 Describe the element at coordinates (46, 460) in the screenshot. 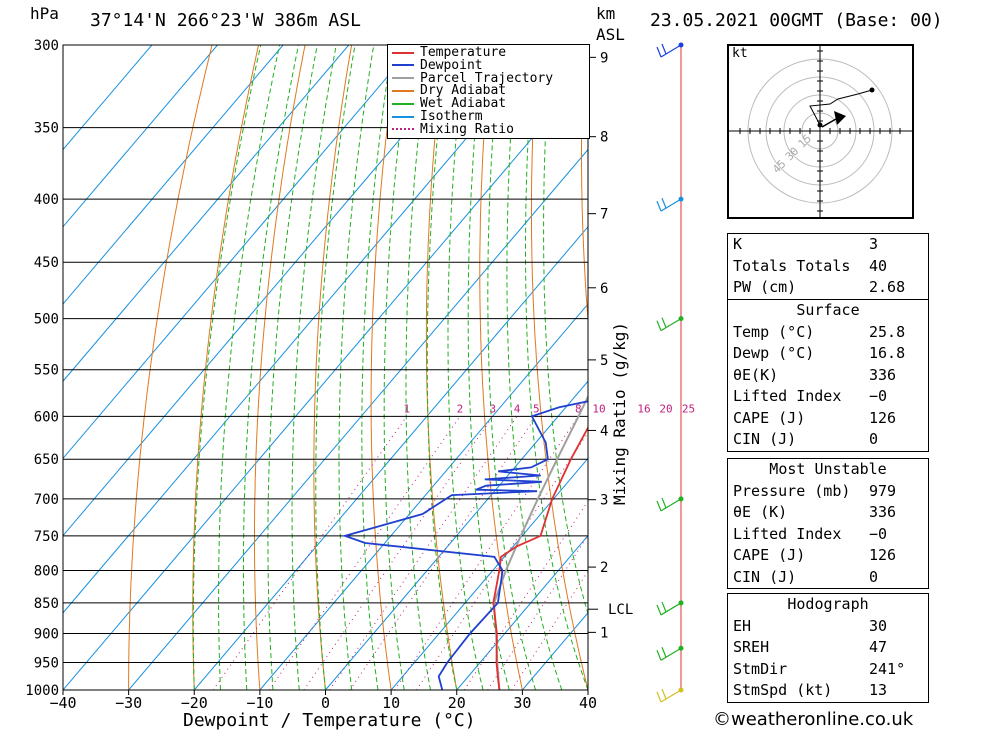

I see `pressure-tick-label: 650` at that location.